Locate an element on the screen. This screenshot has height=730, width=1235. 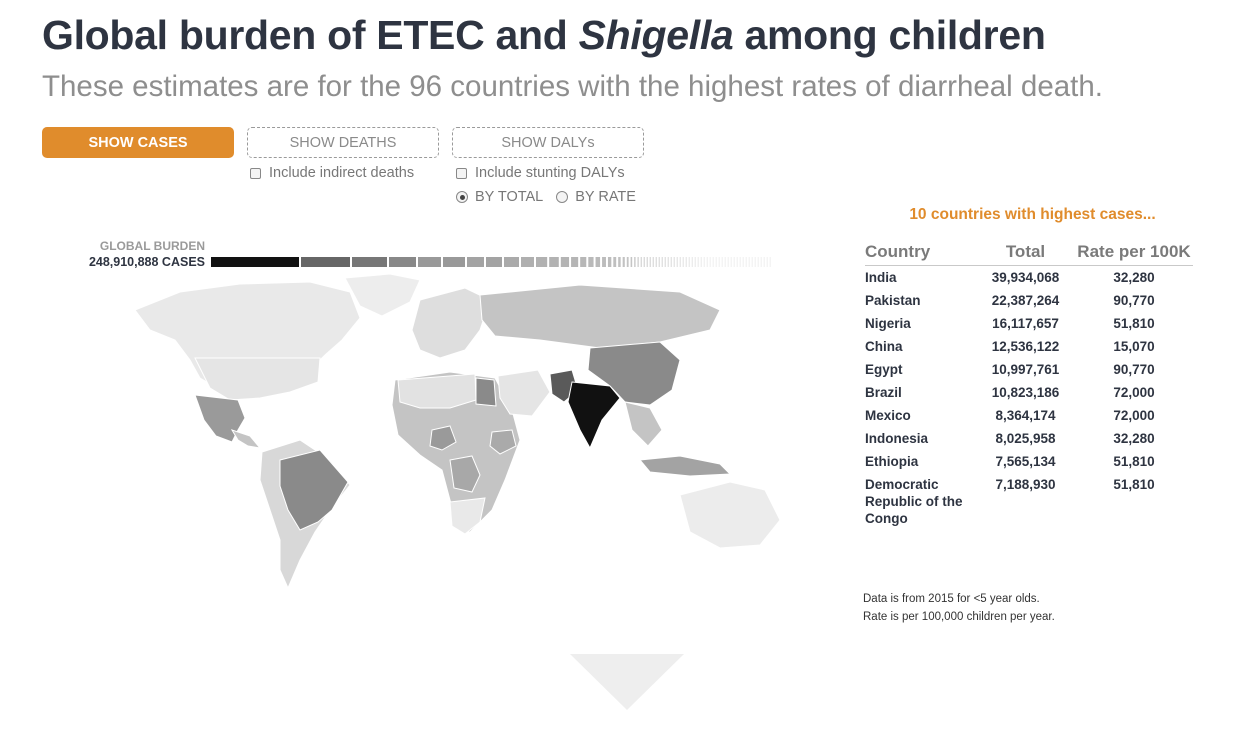
map-country-brazil is located at coordinates (314, 490).